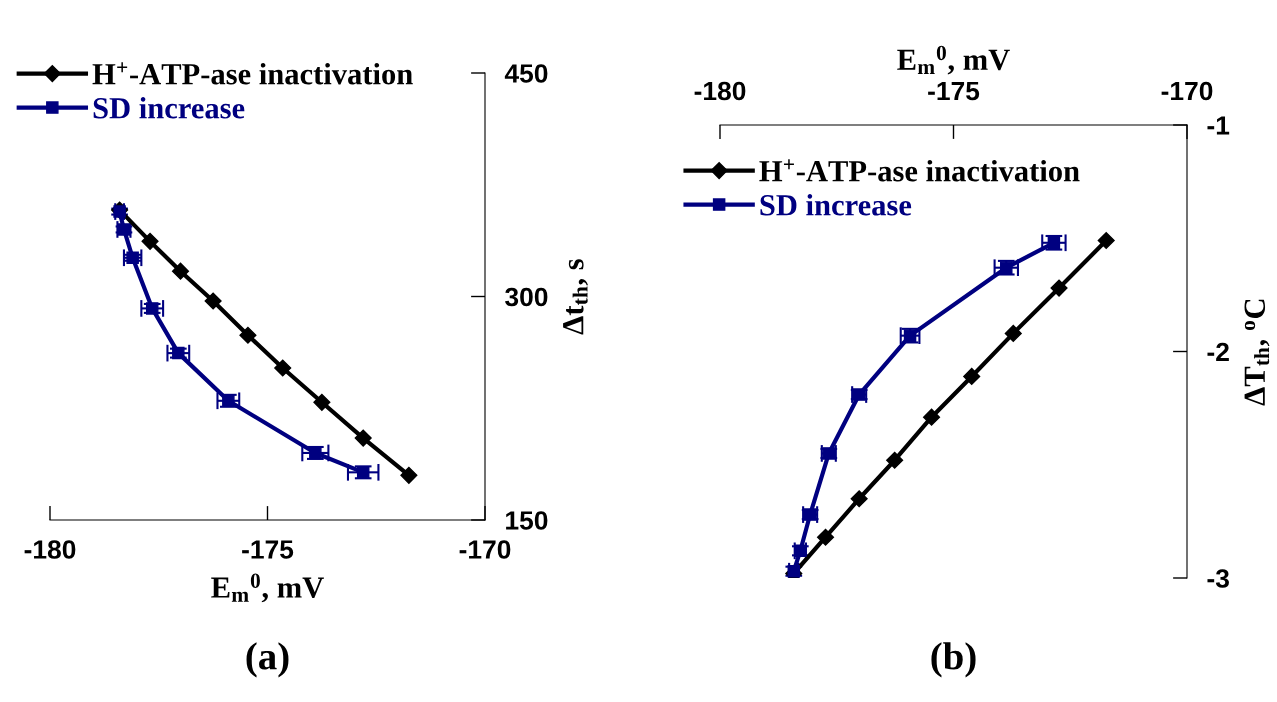 The height and width of the screenshot is (702, 1277). What do you see at coordinates (526, 73) in the screenshot?
I see `y-tick-label: 450` at bounding box center [526, 73].